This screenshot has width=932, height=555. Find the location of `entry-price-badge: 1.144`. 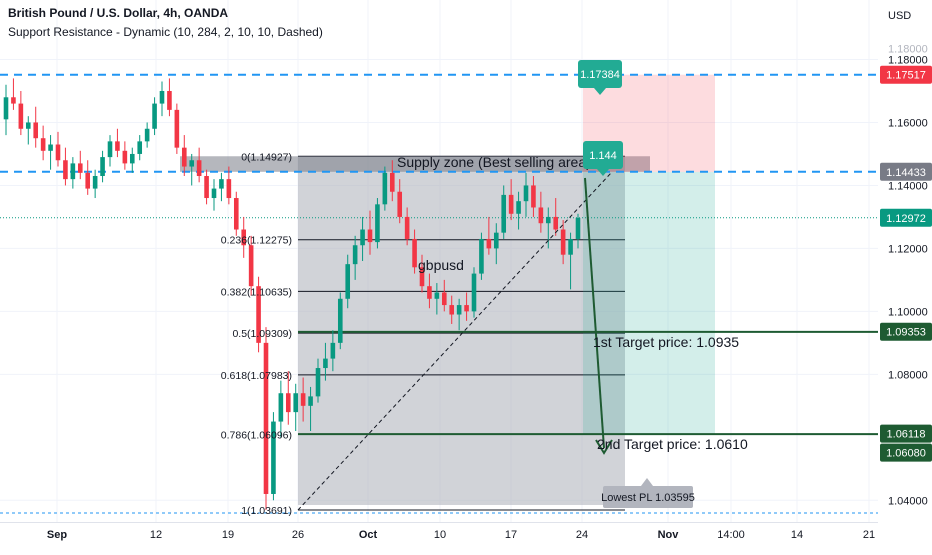

entry-price-badge: 1.144 is located at coordinates (603, 155).